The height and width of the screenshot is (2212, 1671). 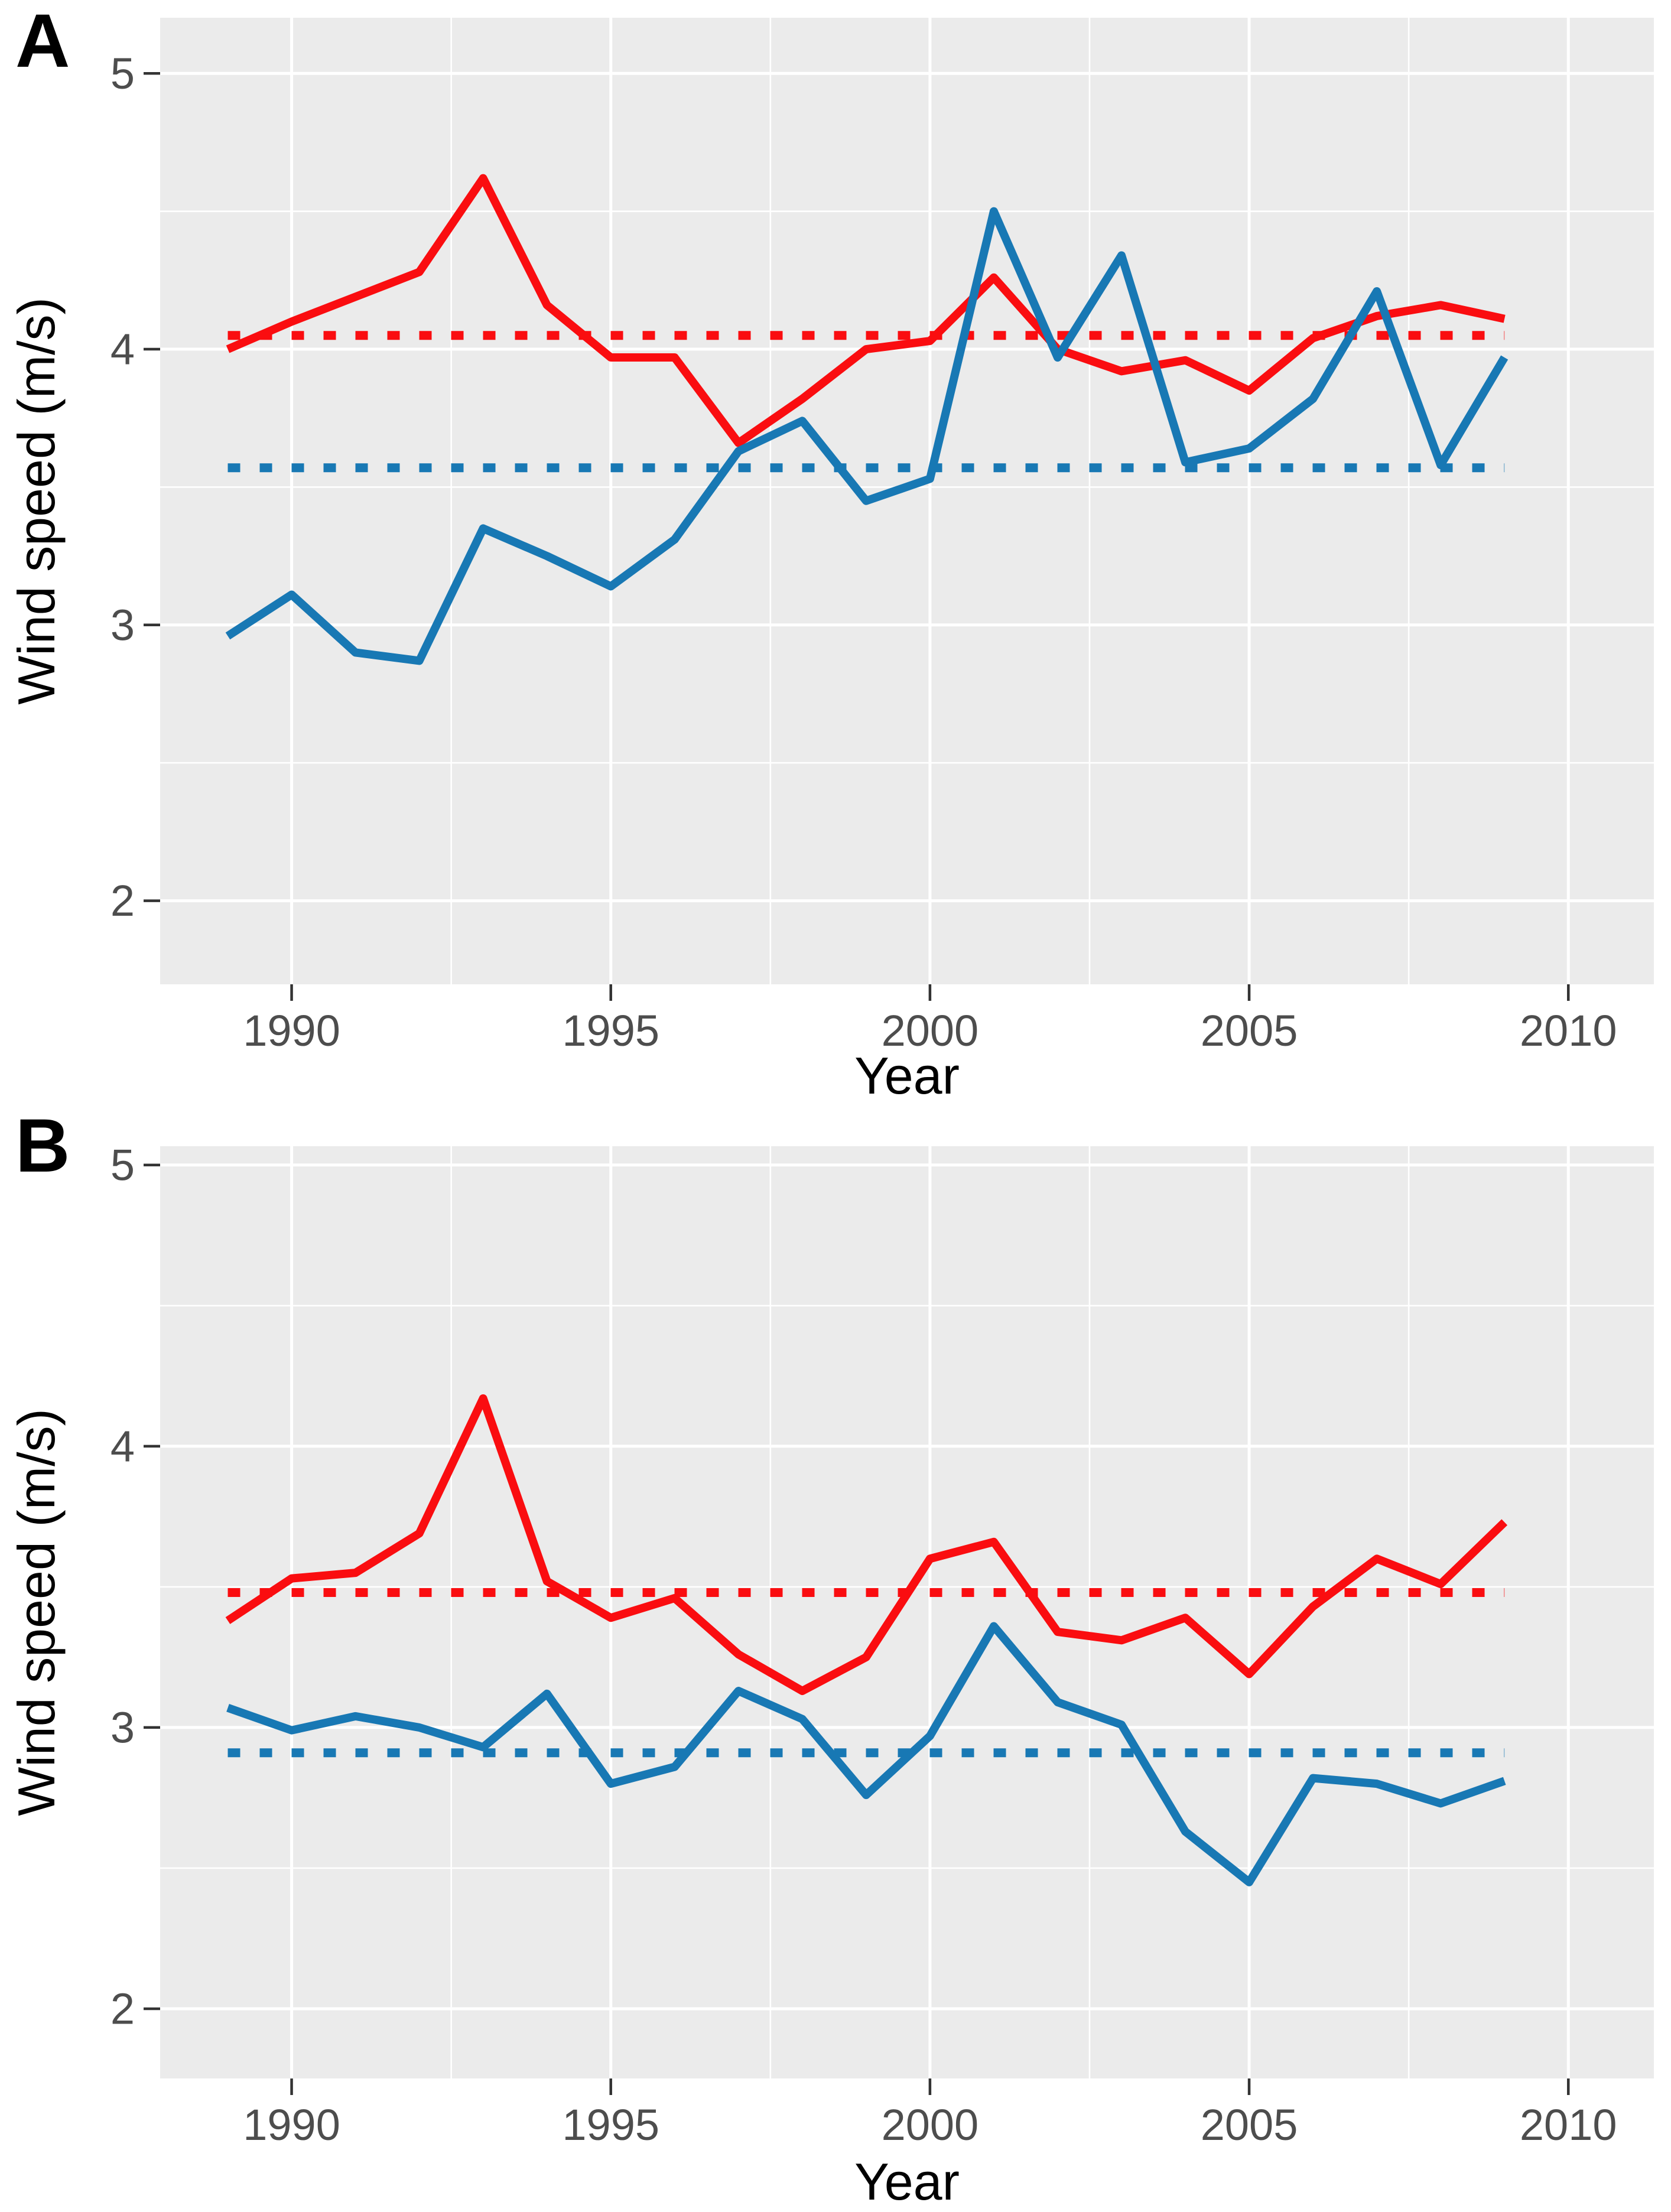 I want to click on panel-a-y-axis-title: Wind speed (m/s), so click(x=36, y=501).